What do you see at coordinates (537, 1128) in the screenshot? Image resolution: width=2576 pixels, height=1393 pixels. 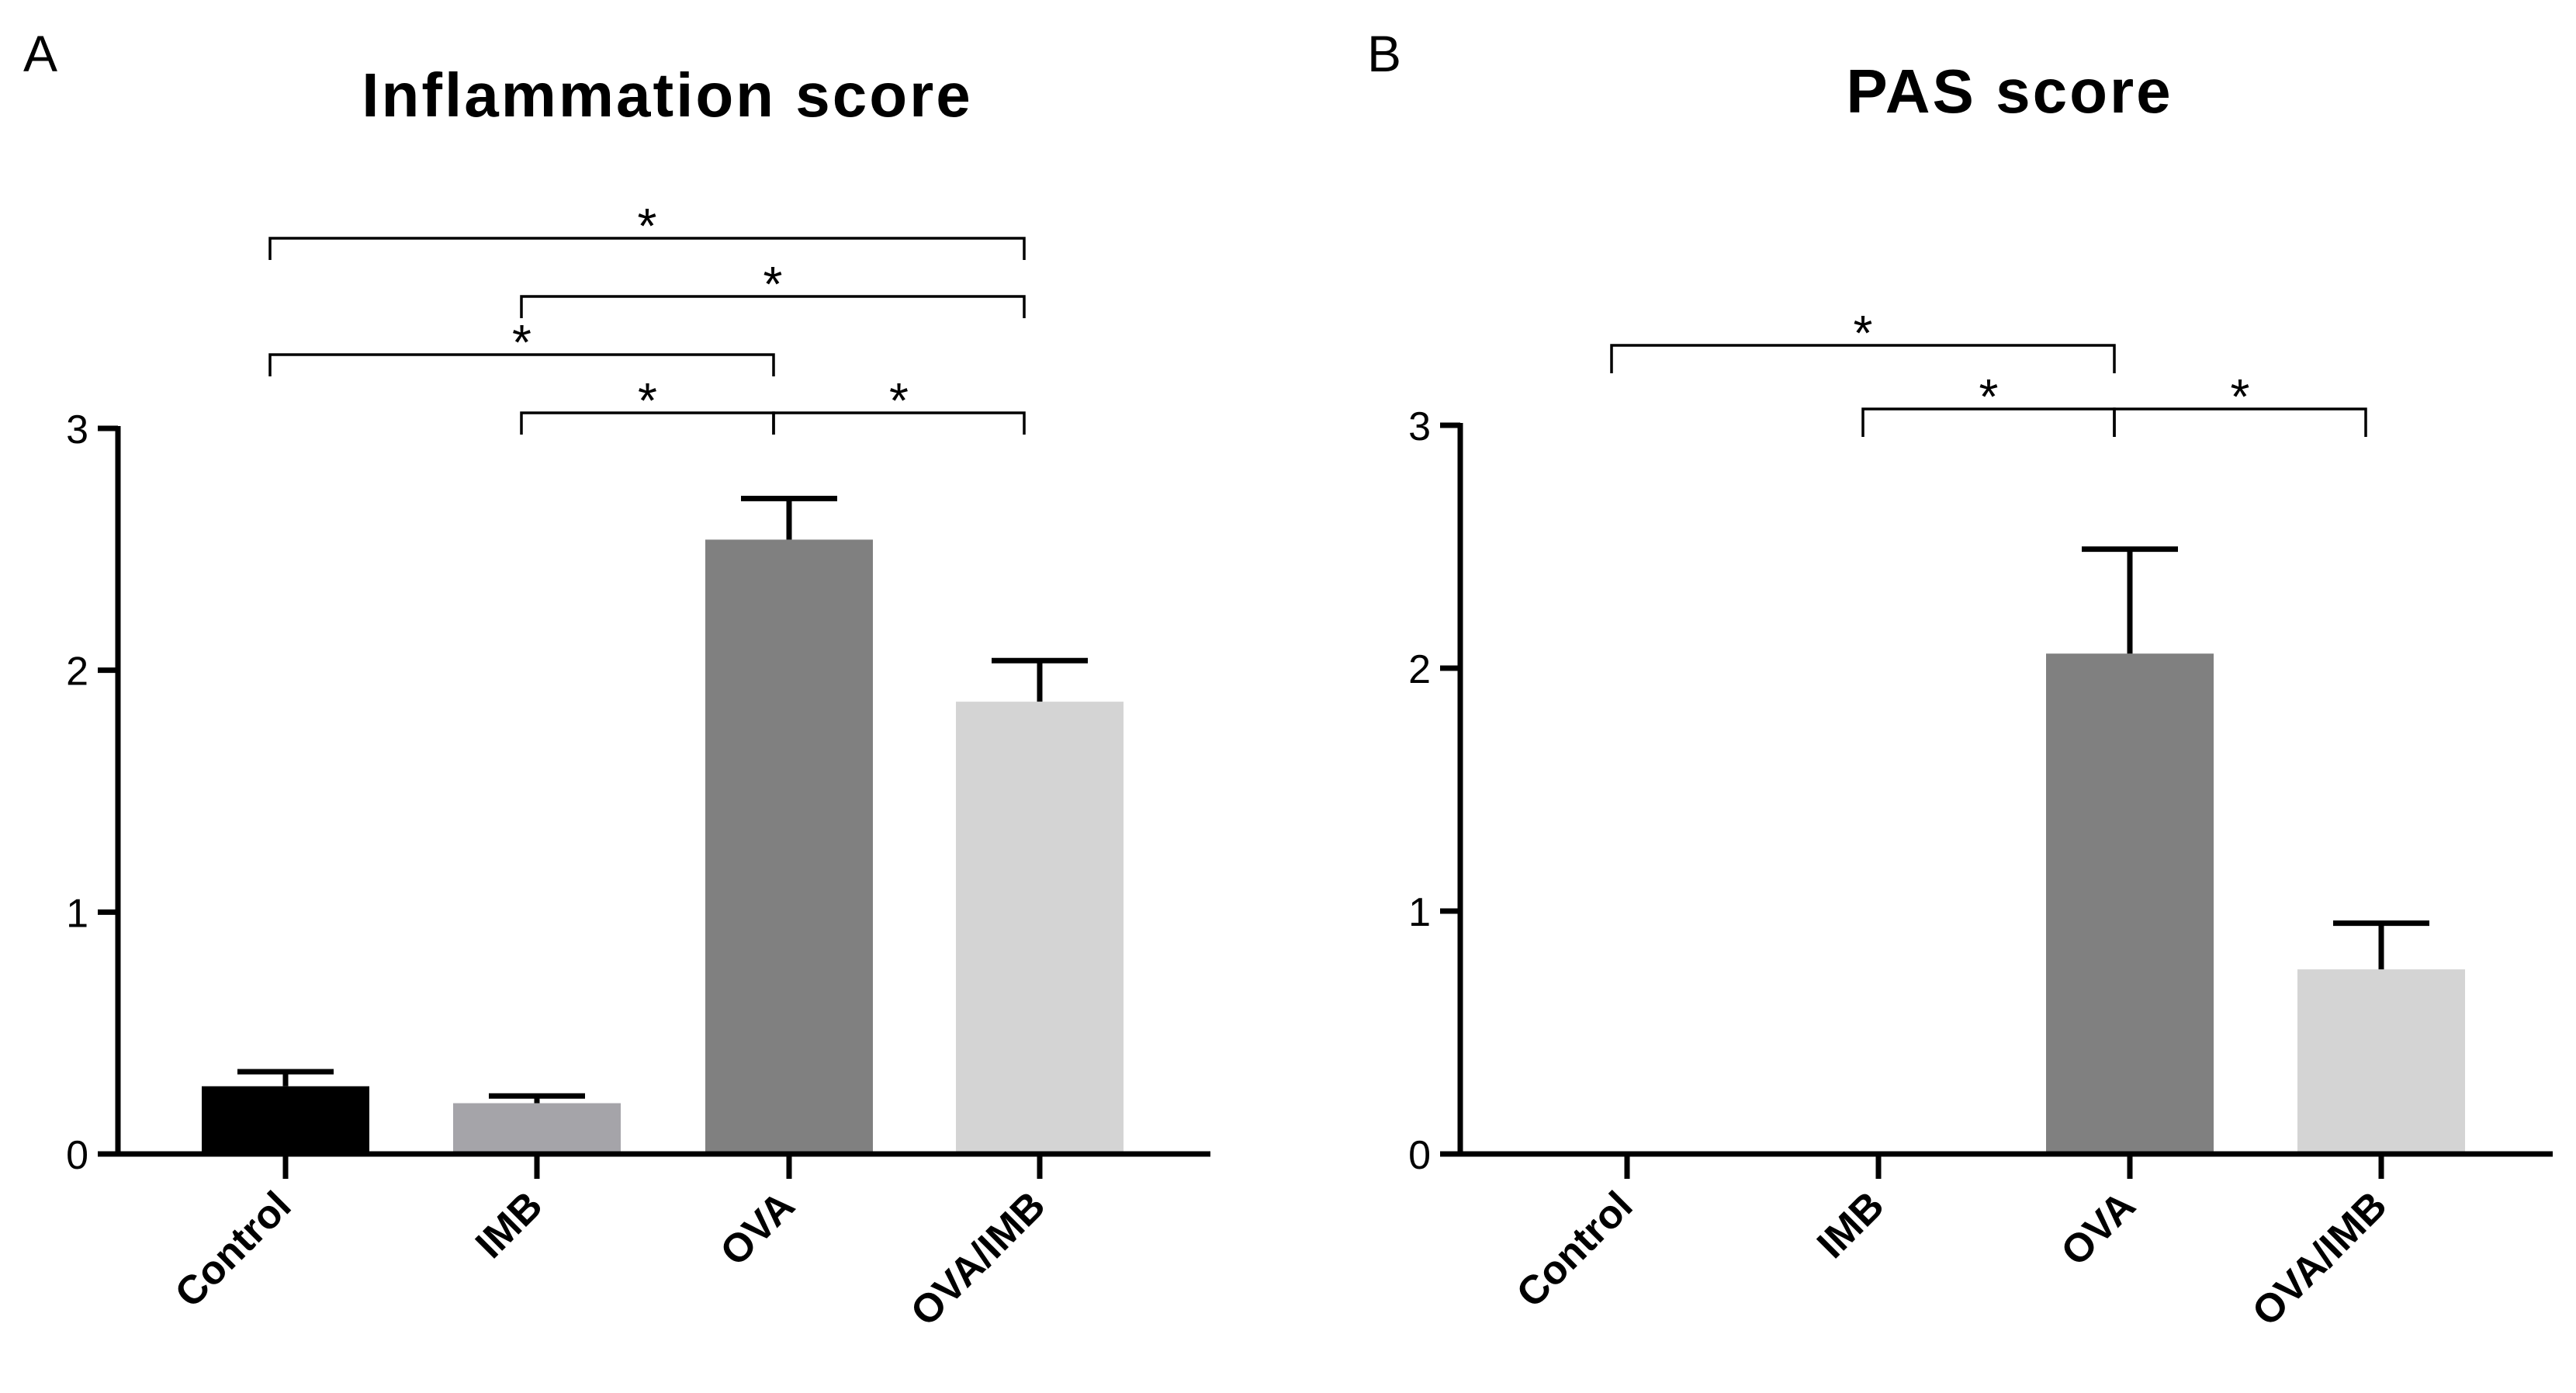 I see `bar-imb` at bounding box center [537, 1128].